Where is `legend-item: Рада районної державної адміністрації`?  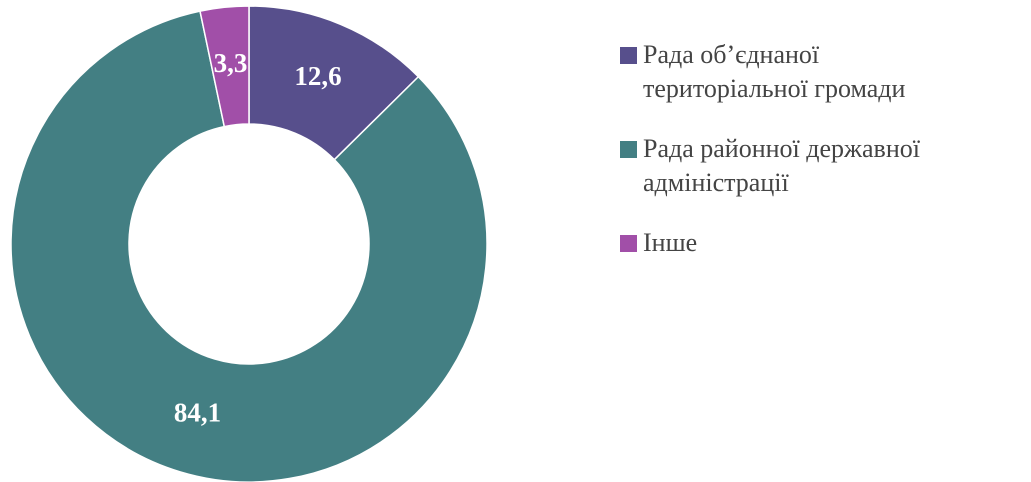 legend-item: Рада районної державної адміністрації is located at coordinates (820, 166).